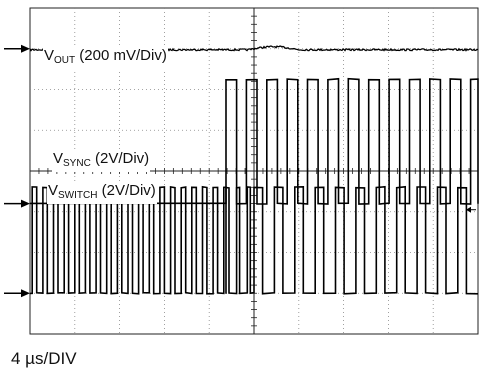  I want to click on vswitch-channel-label: VSWITCH (2V/Div), so click(102, 193).